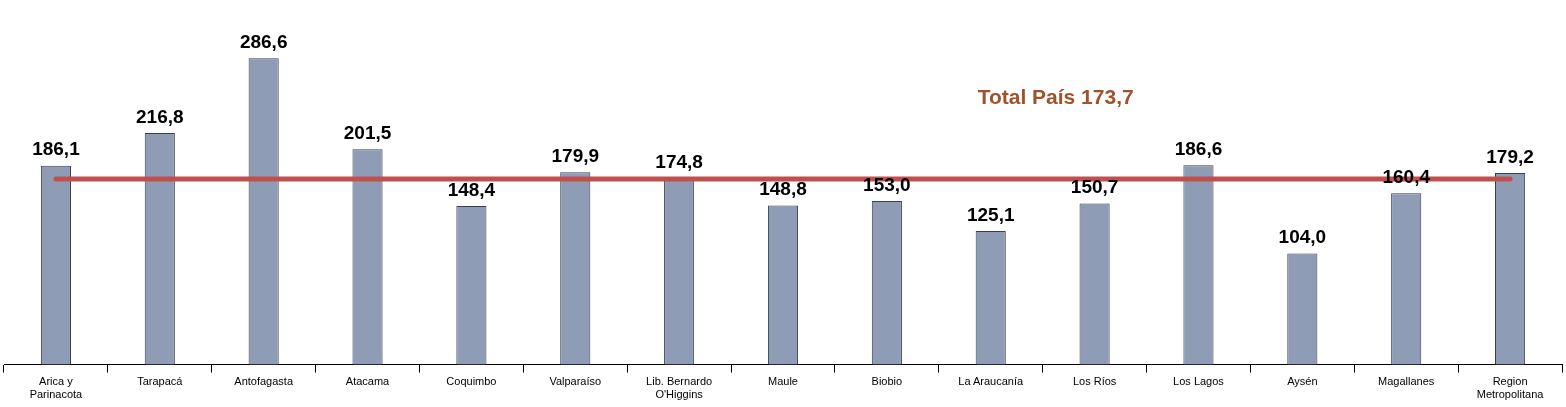 The image size is (1566, 407). I want to click on data-label: 216,8, so click(160, 116).